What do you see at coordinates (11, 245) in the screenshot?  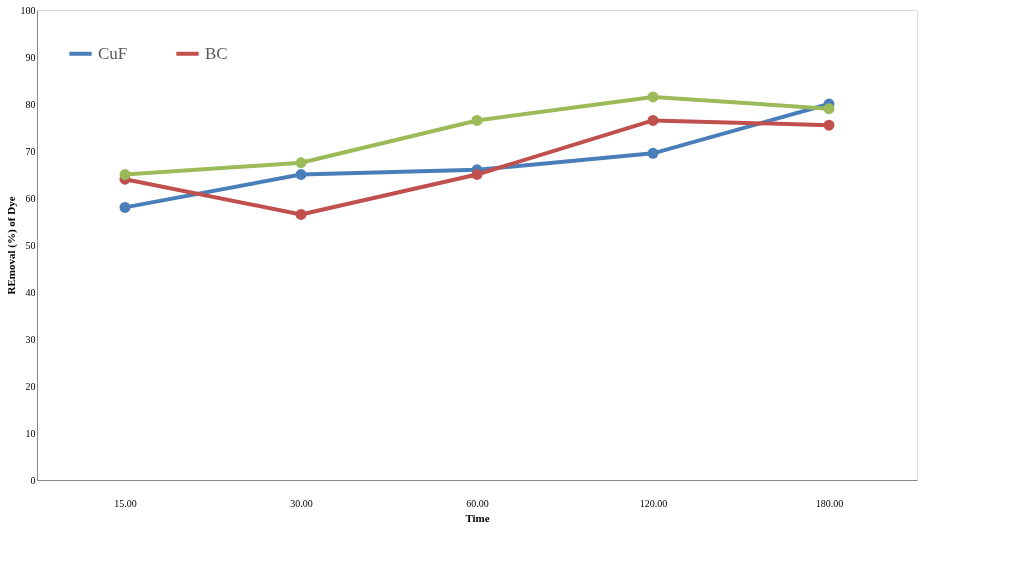 I see `y-axis-title: REmoval (%) of Dye` at bounding box center [11, 245].